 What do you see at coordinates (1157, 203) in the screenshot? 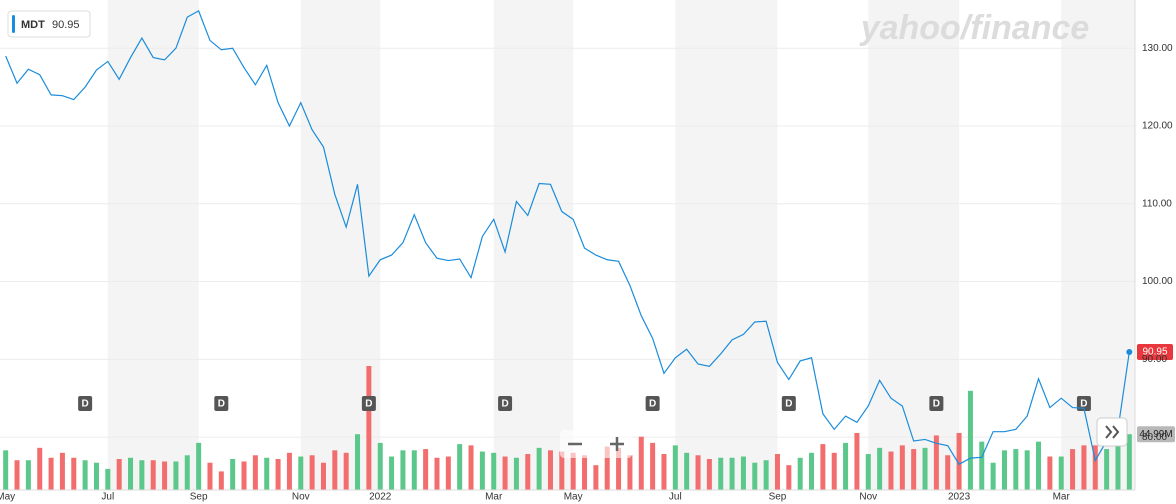
I see `y-tick-label: 110.00` at bounding box center [1157, 203].